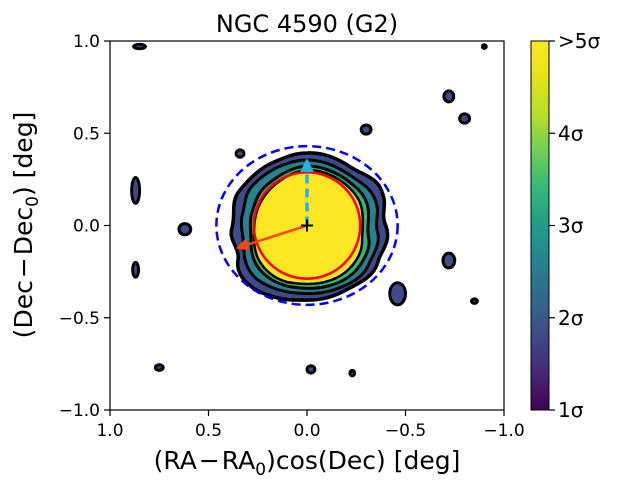 The image size is (622, 487). I want to click on y-tick-label: 0.0, so click(86, 227).